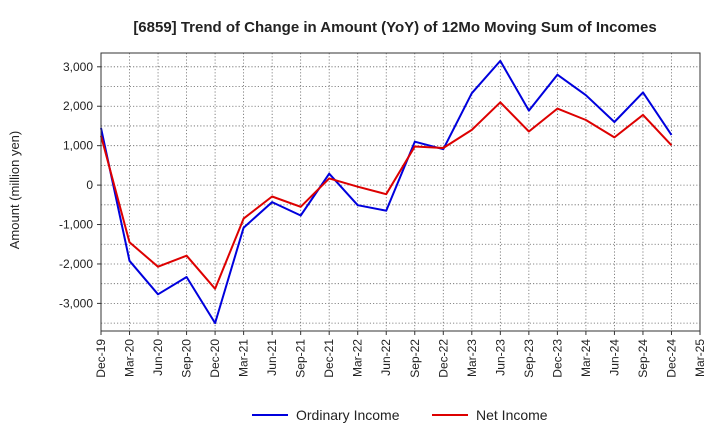 The width and height of the screenshot is (720, 440). Describe the element at coordinates (529, 358) in the screenshot. I see `x-tick-label: Sep-23` at that location.